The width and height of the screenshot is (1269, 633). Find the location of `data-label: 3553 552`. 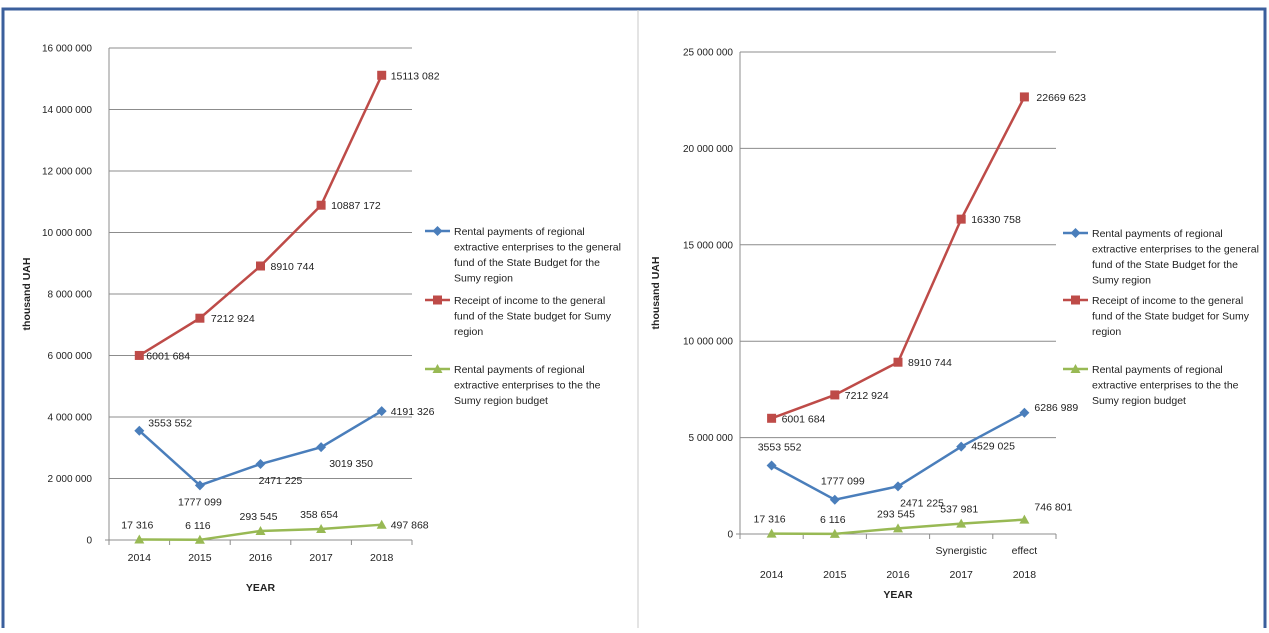

data-label: 3553 552 is located at coordinates (780, 447).